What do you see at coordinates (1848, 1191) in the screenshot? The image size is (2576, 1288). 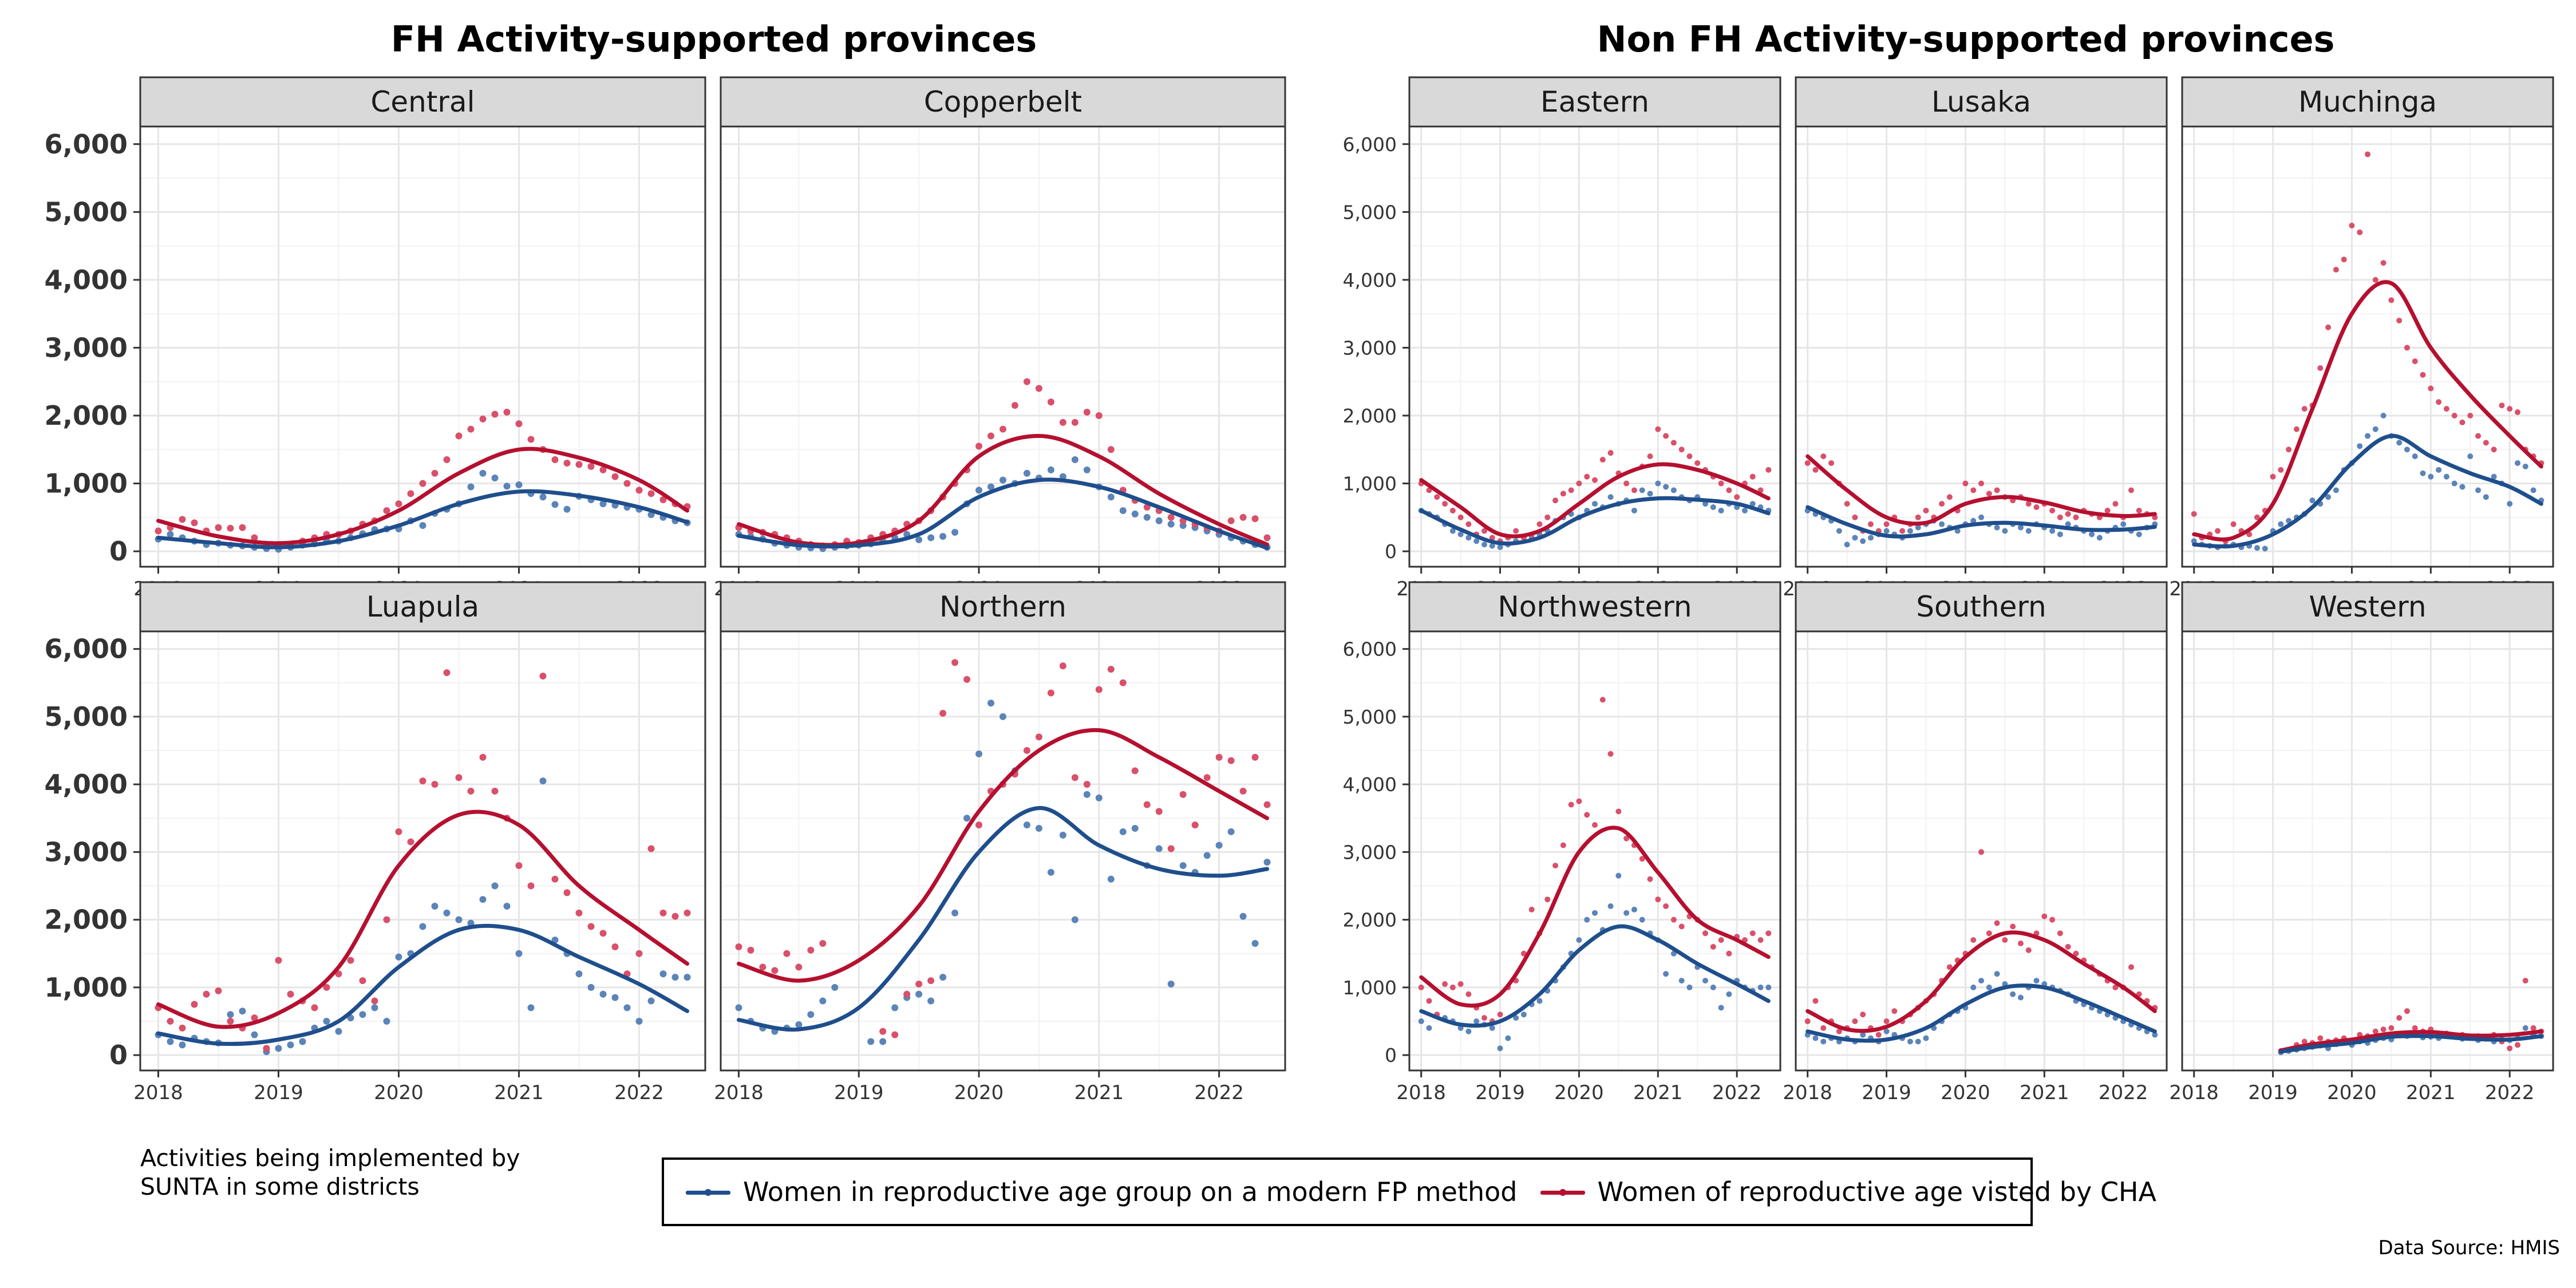 I see `legend-item-cha: Women of reproductive age visted by CHA` at bounding box center [1848, 1191].